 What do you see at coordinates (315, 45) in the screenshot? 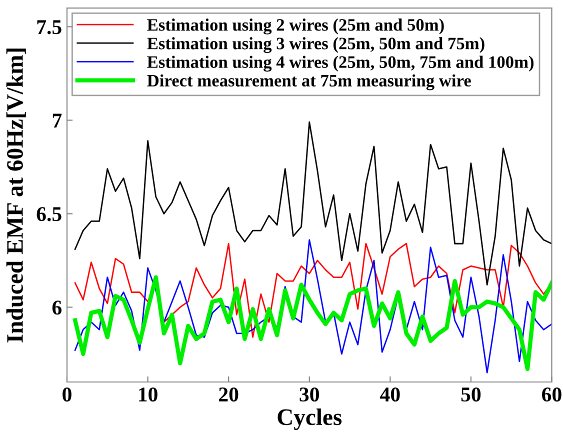
I see `legend-label: Estimation using 3 wires (25m, 50m and 75m)` at bounding box center [315, 45].